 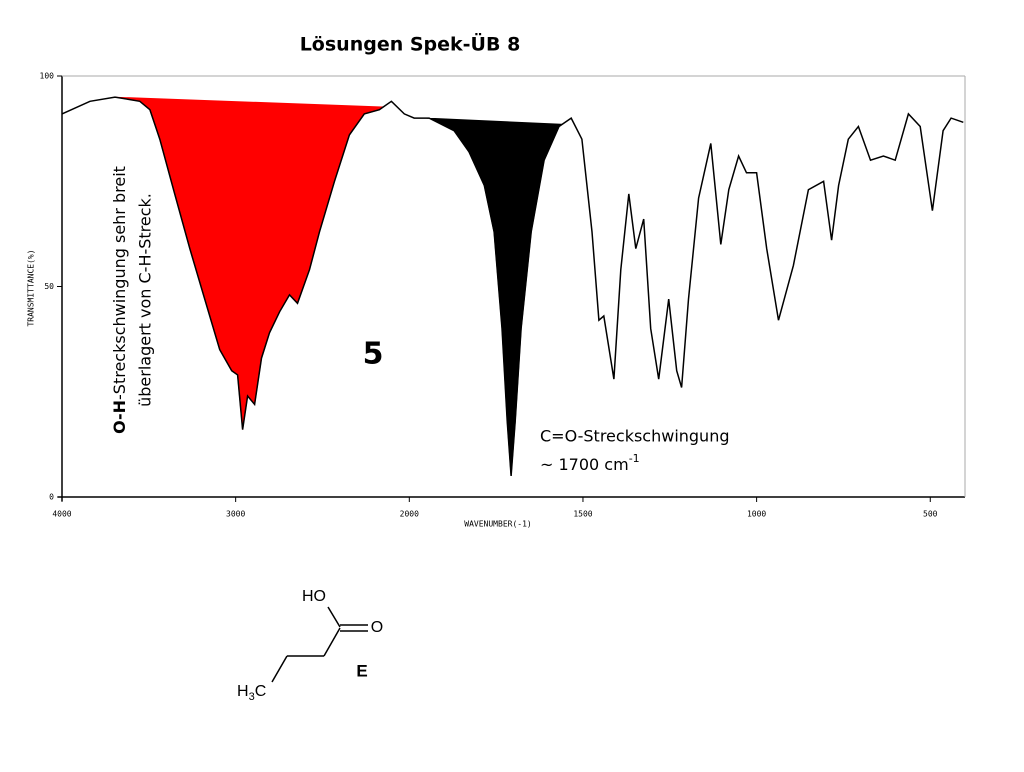 I want to click on y-axis-label: TRANSMITTANCE(%), so click(x=31, y=287).